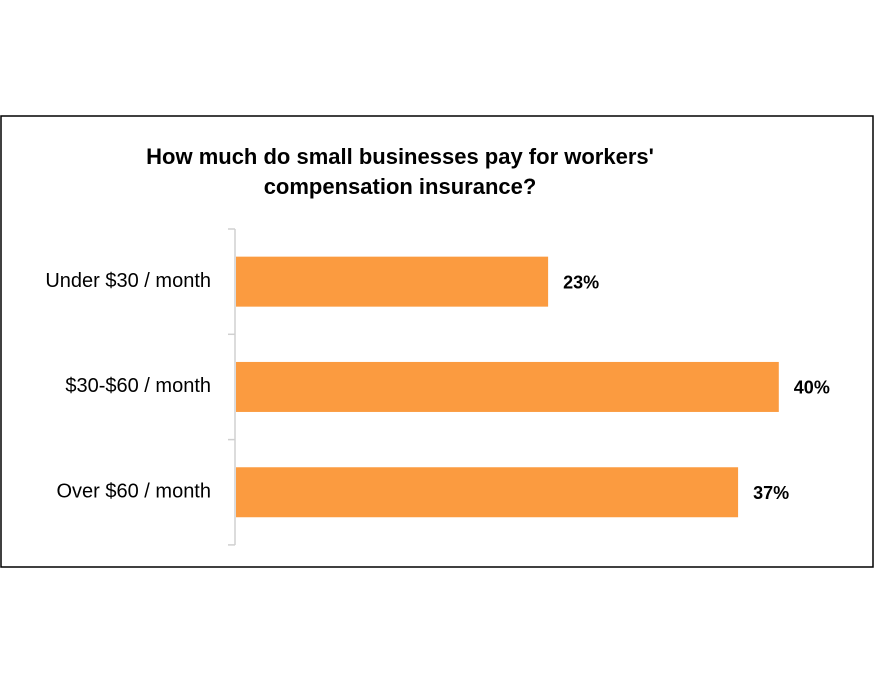 The height and width of the screenshot is (684, 875). Describe the element at coordinates (812, 388) in the screenshot. I see `data-label: 40%` at that location.